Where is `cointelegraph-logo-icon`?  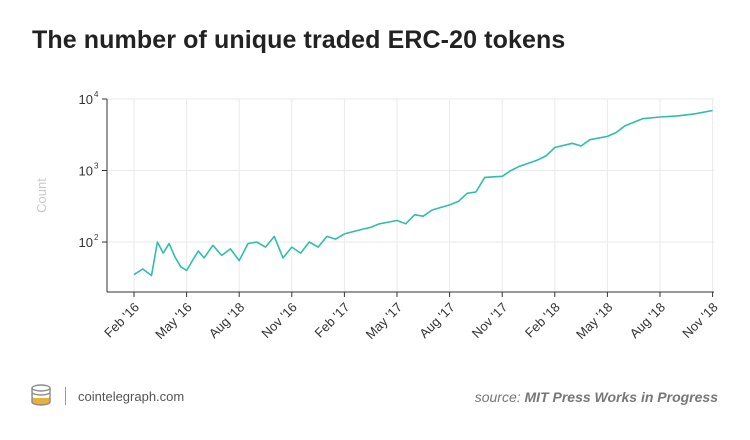 cointelegraph-logo-icon is located at coordinates (41, 395).